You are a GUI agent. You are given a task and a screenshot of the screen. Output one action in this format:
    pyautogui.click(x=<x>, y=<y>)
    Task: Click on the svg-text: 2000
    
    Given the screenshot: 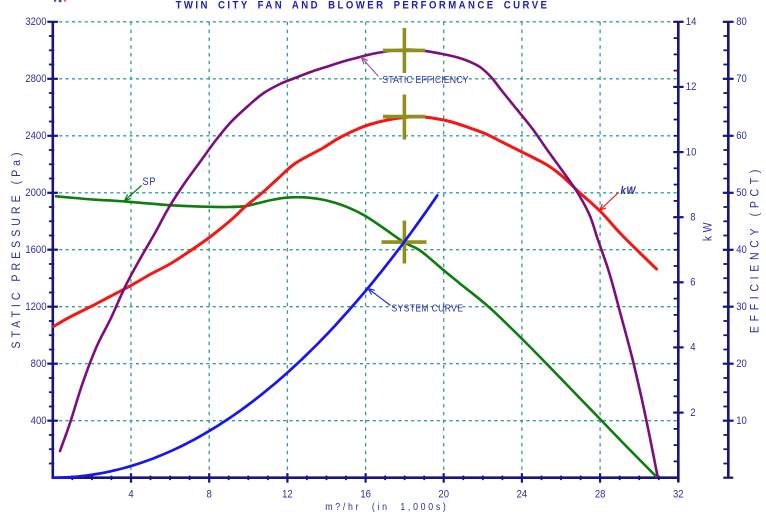 What is the action you would take?
    pyautogui.click(x=35, y=193)
    